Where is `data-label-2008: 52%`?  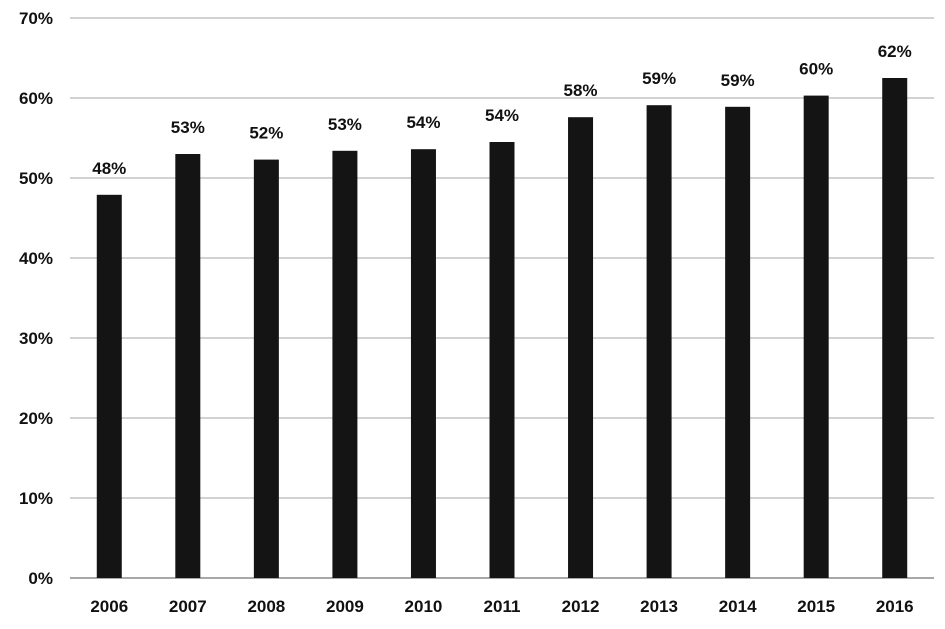
data-label-2008: 52% is located at coordinates (266, 133).